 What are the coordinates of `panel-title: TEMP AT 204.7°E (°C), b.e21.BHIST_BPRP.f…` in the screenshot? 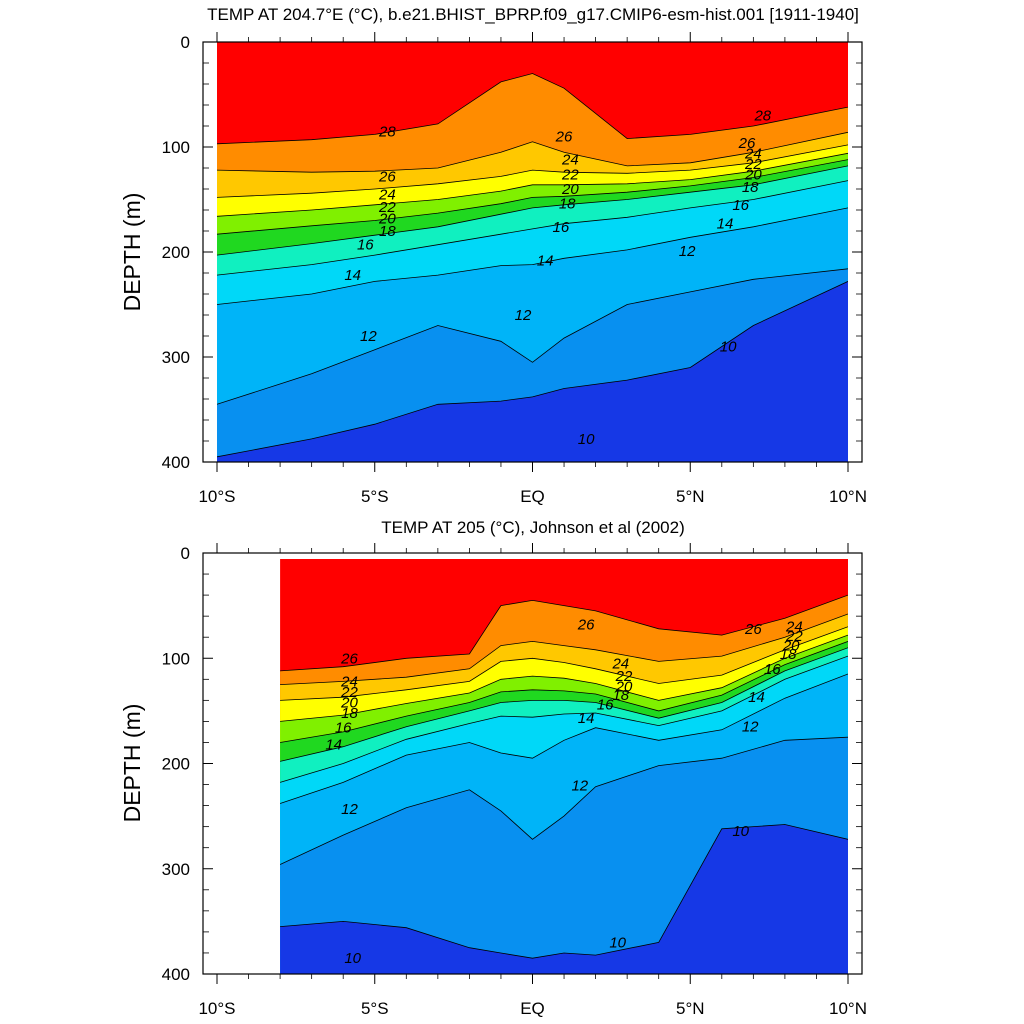 It's located at (533, 14).